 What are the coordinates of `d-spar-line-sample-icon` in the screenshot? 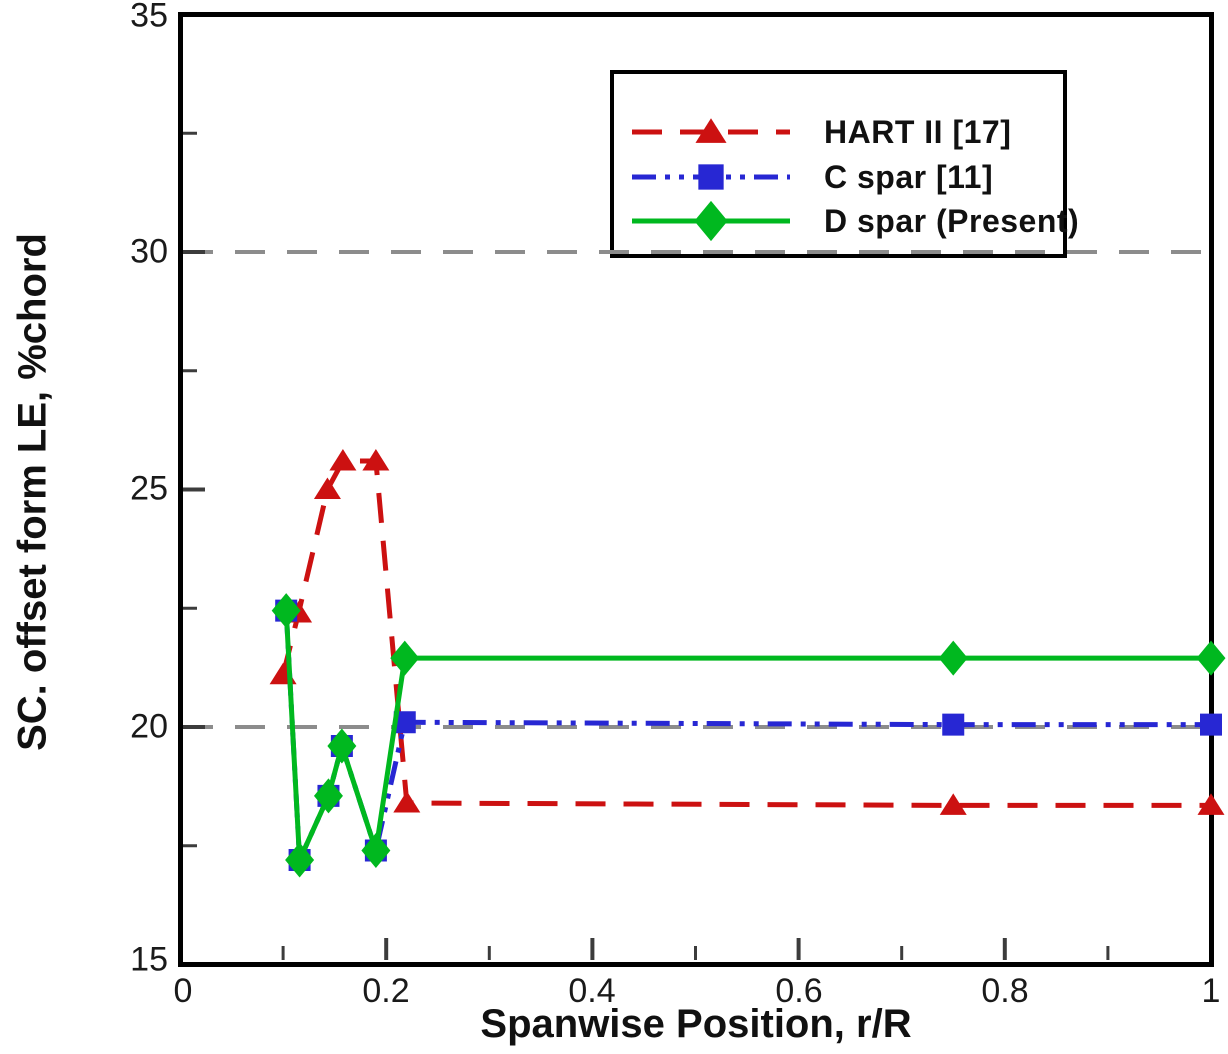 It's located at (711, 221).